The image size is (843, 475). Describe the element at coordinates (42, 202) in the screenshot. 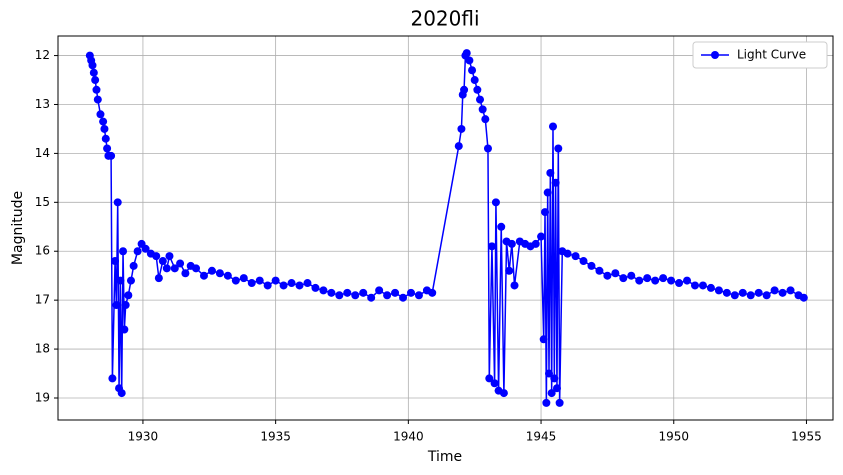

I see `y-tick-label: 15` at that location.